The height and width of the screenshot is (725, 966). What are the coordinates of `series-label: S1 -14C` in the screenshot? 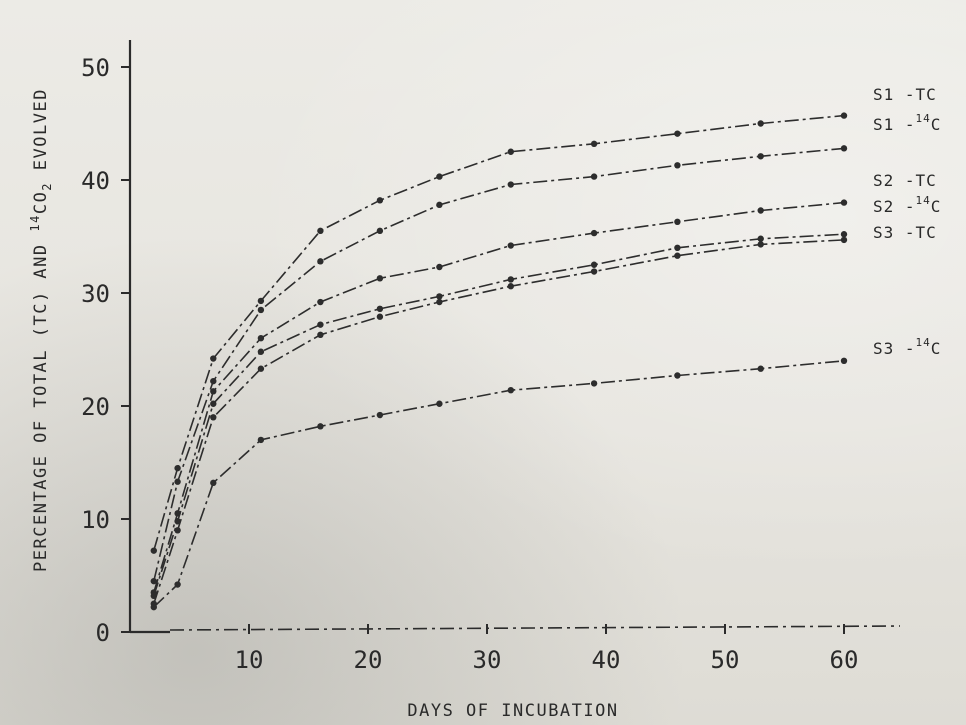 It's located at (907, 123).